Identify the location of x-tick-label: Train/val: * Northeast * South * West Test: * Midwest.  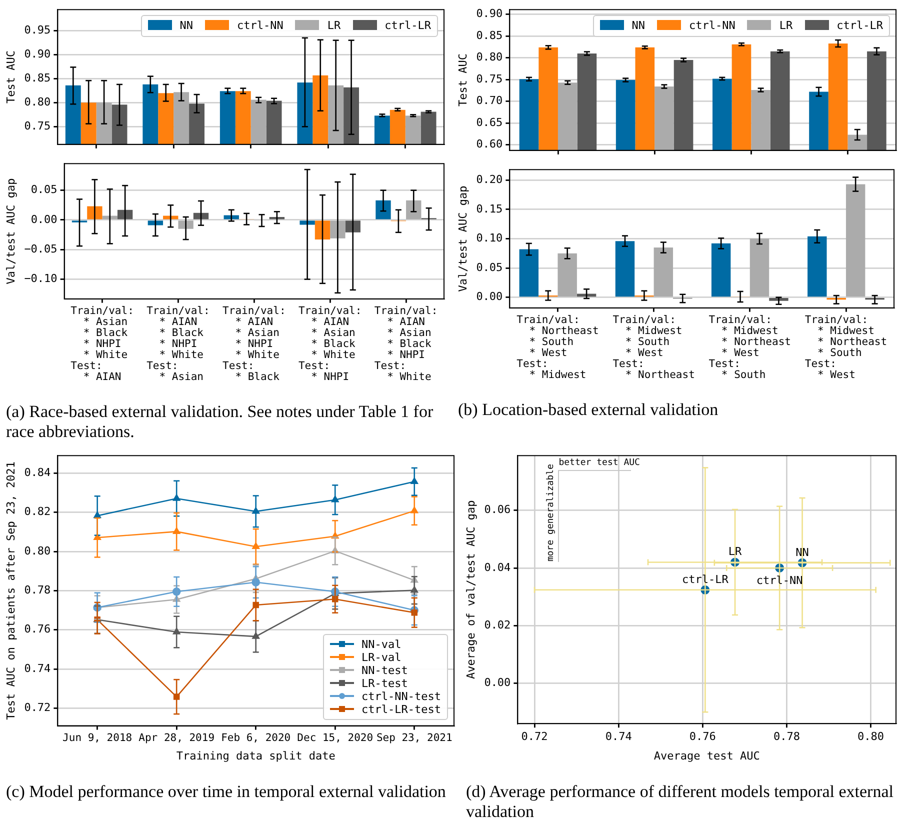
(557, 348).